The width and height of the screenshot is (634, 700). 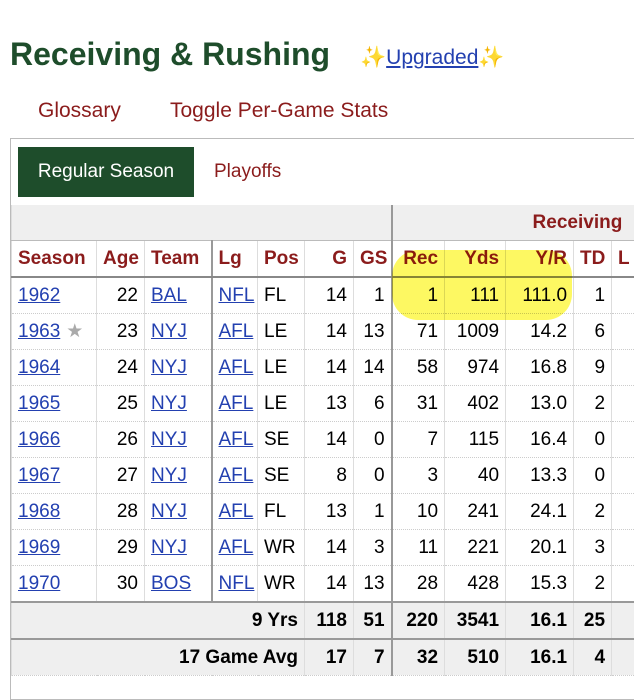 What do you see at coordinates (475, 368) in the screenshot?
I see `cell: 974` at bounding box center [475, 368].